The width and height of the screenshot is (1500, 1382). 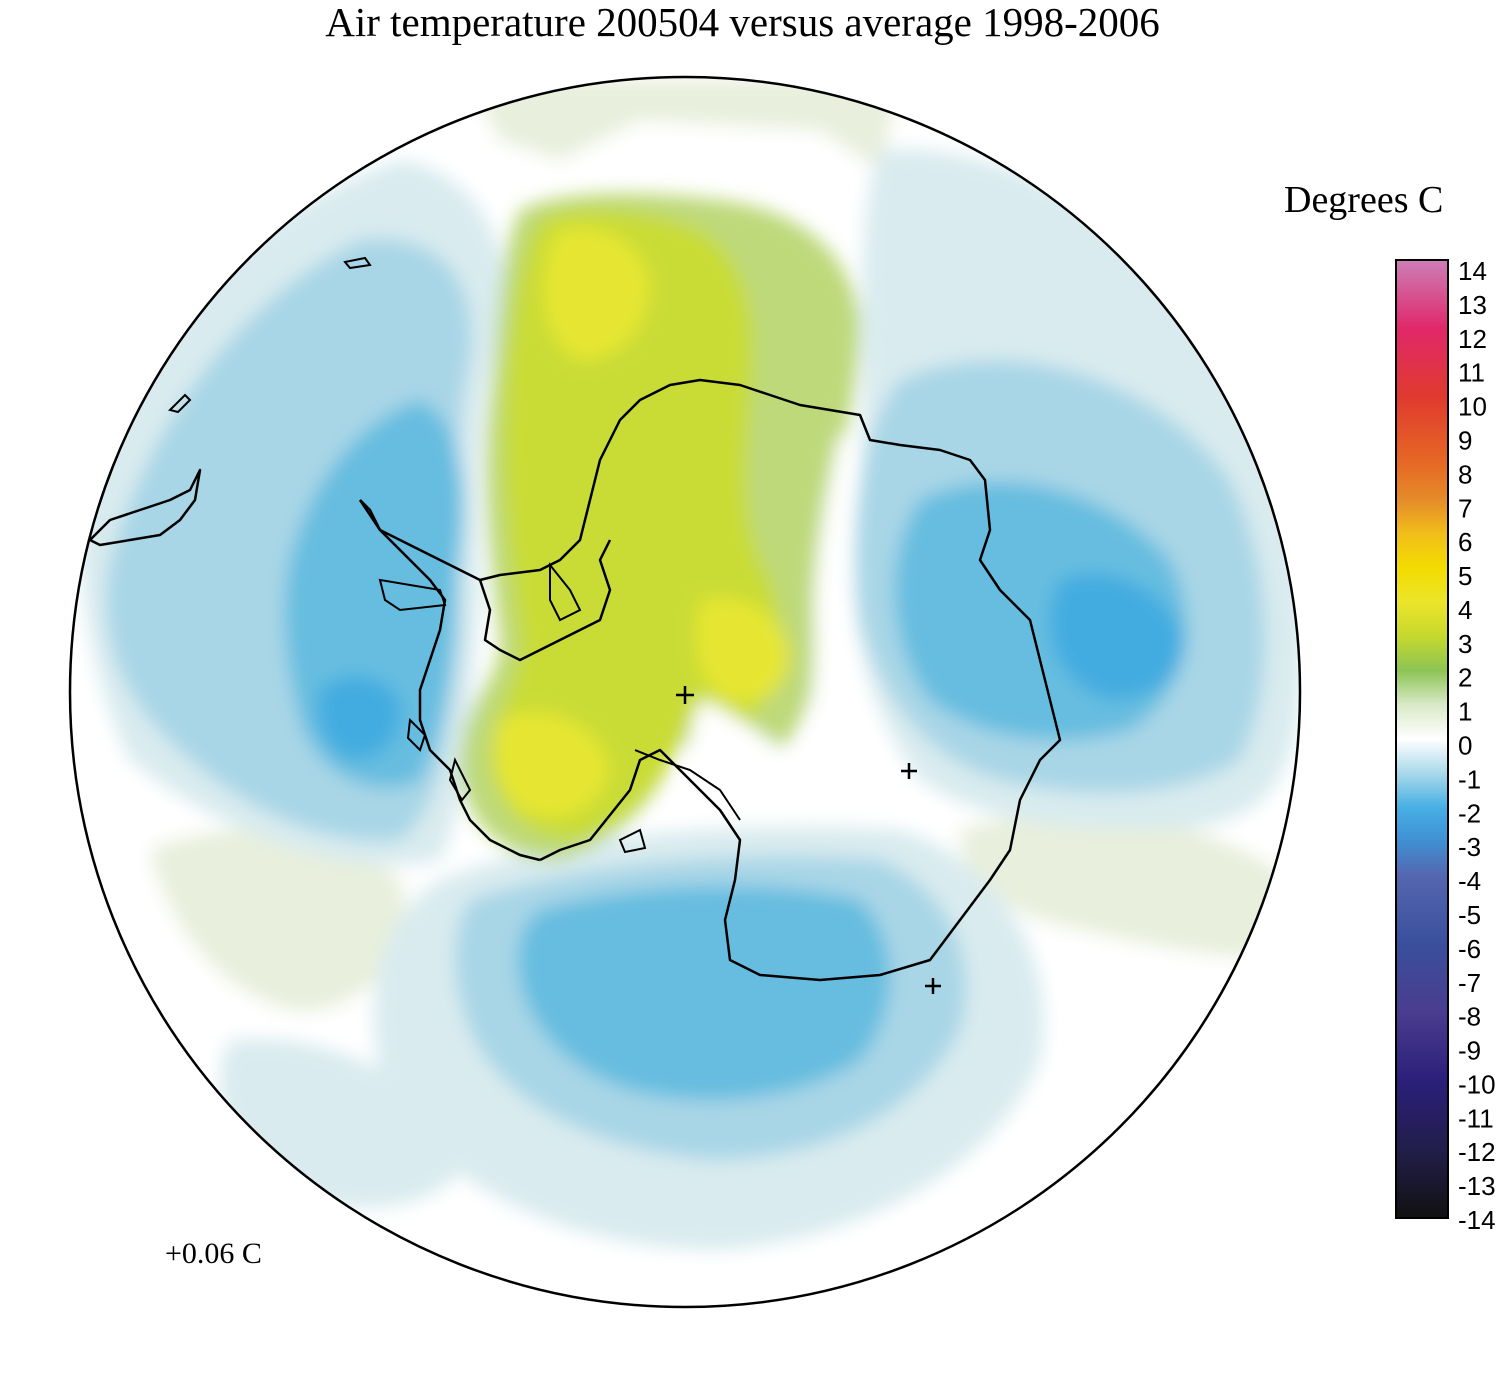 I want to click on warm-patch-southeast, so click(x=1125, y=887).